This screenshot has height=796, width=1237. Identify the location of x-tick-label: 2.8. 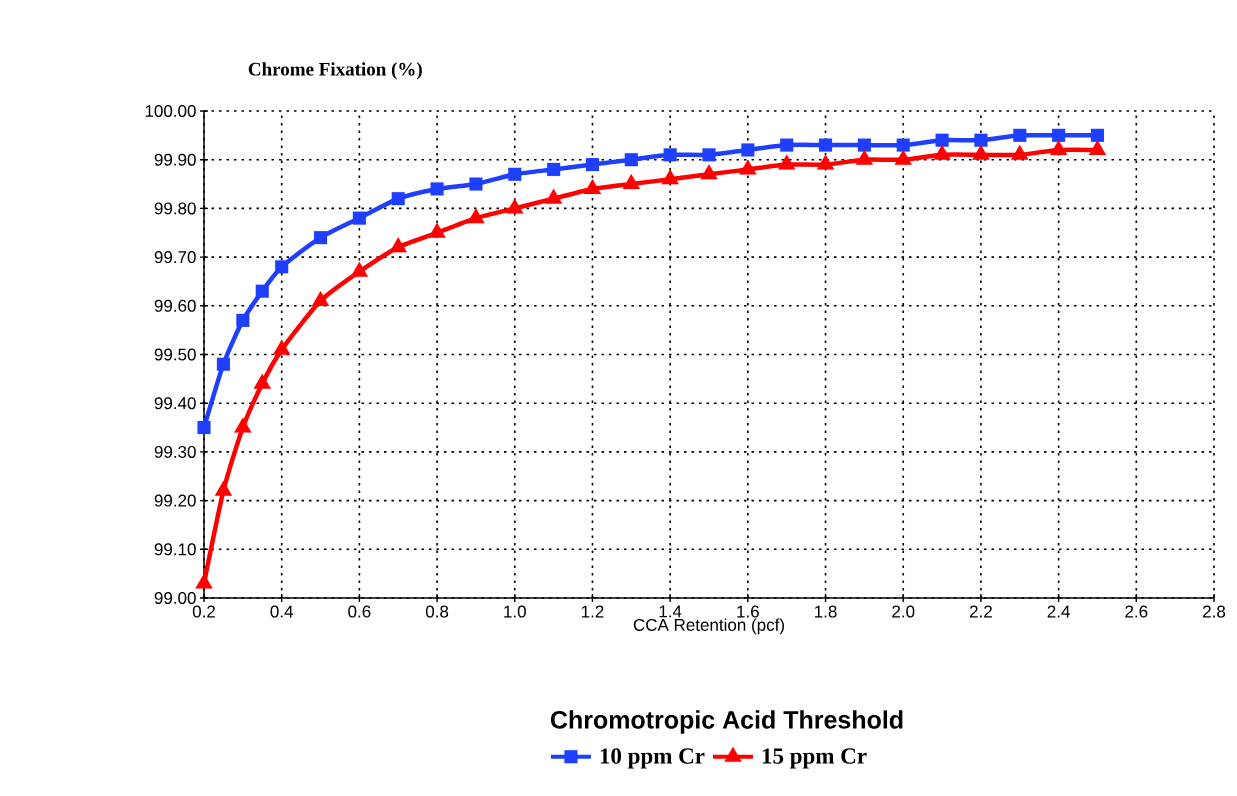
(1214, 611).